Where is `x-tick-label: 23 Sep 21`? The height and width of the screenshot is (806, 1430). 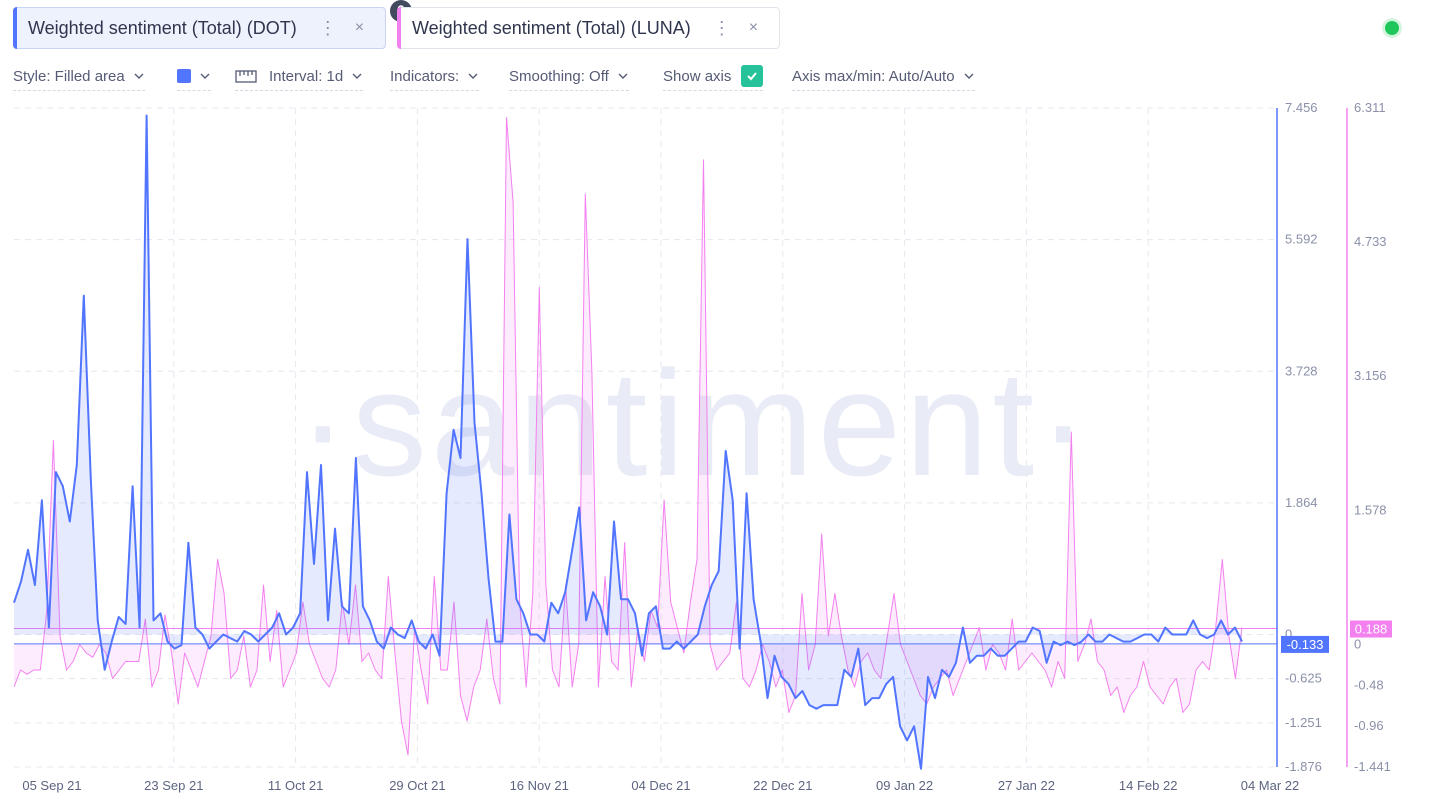 x-tick-label: 23 Sep 21 is located at coordinates (173, 785).